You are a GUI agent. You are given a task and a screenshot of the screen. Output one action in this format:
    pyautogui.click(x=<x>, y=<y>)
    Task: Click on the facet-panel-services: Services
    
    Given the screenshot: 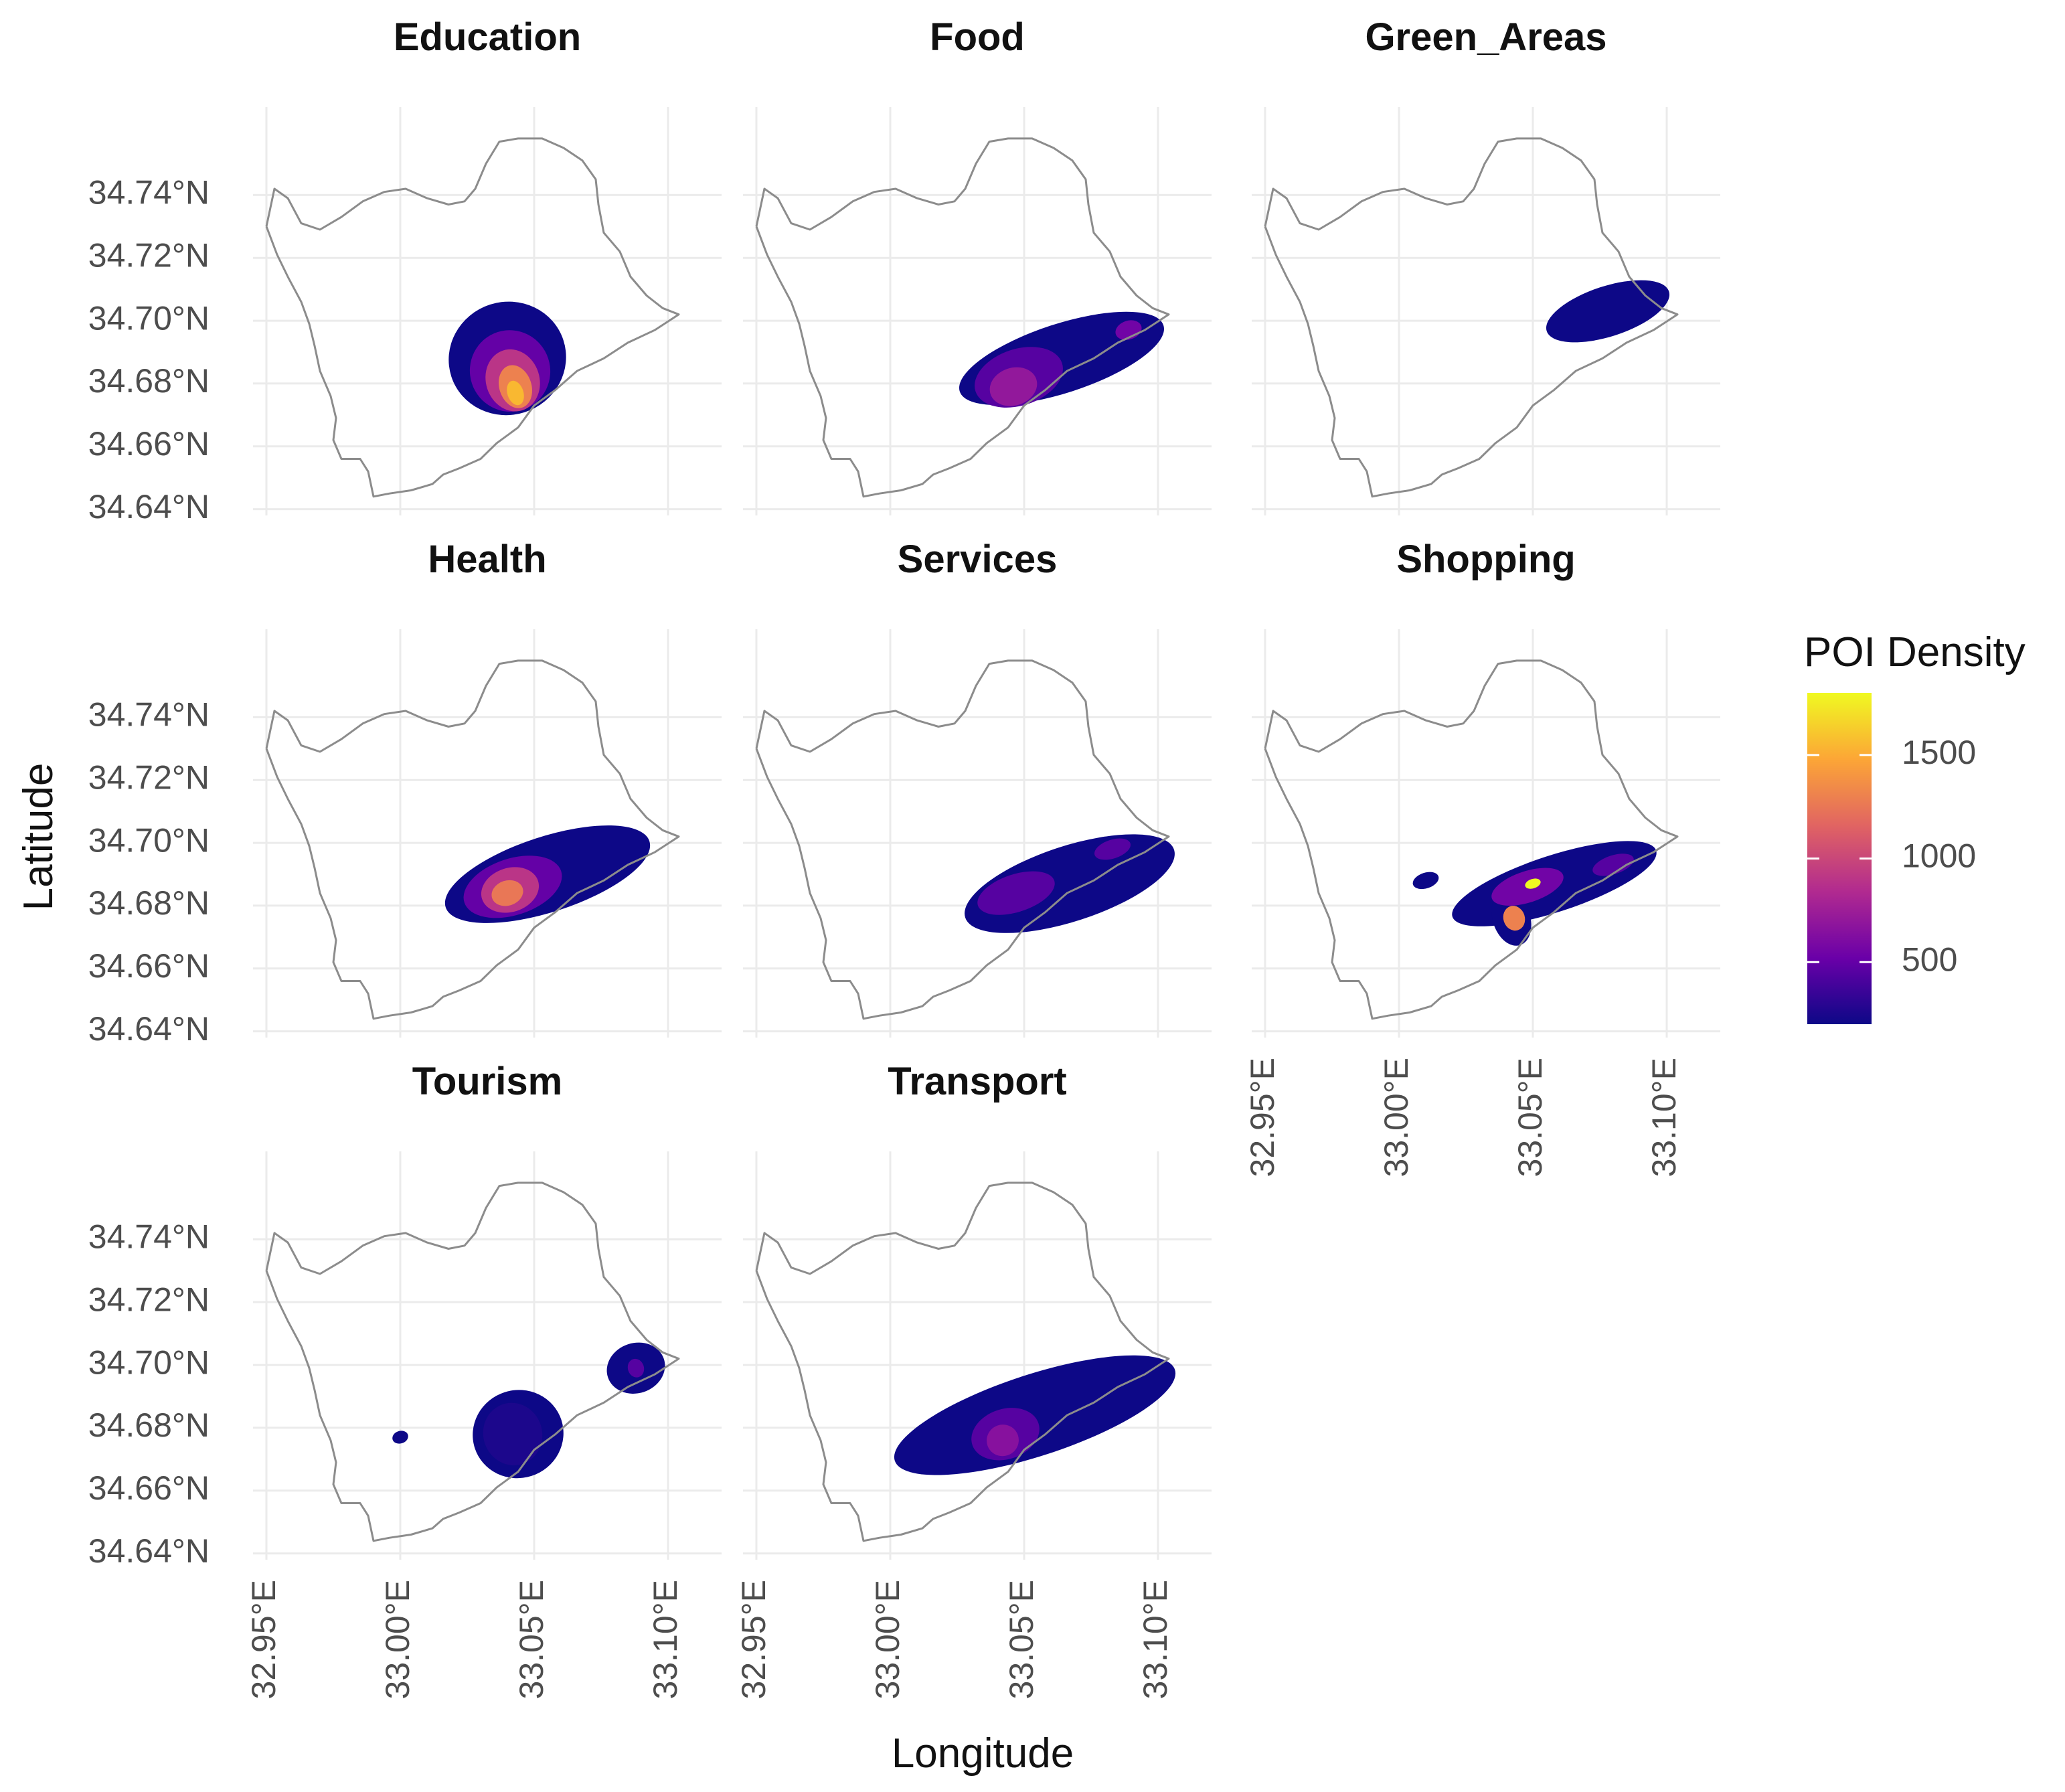 What is the action you would take?
    pyautogui.click(x=978, y=788)
    